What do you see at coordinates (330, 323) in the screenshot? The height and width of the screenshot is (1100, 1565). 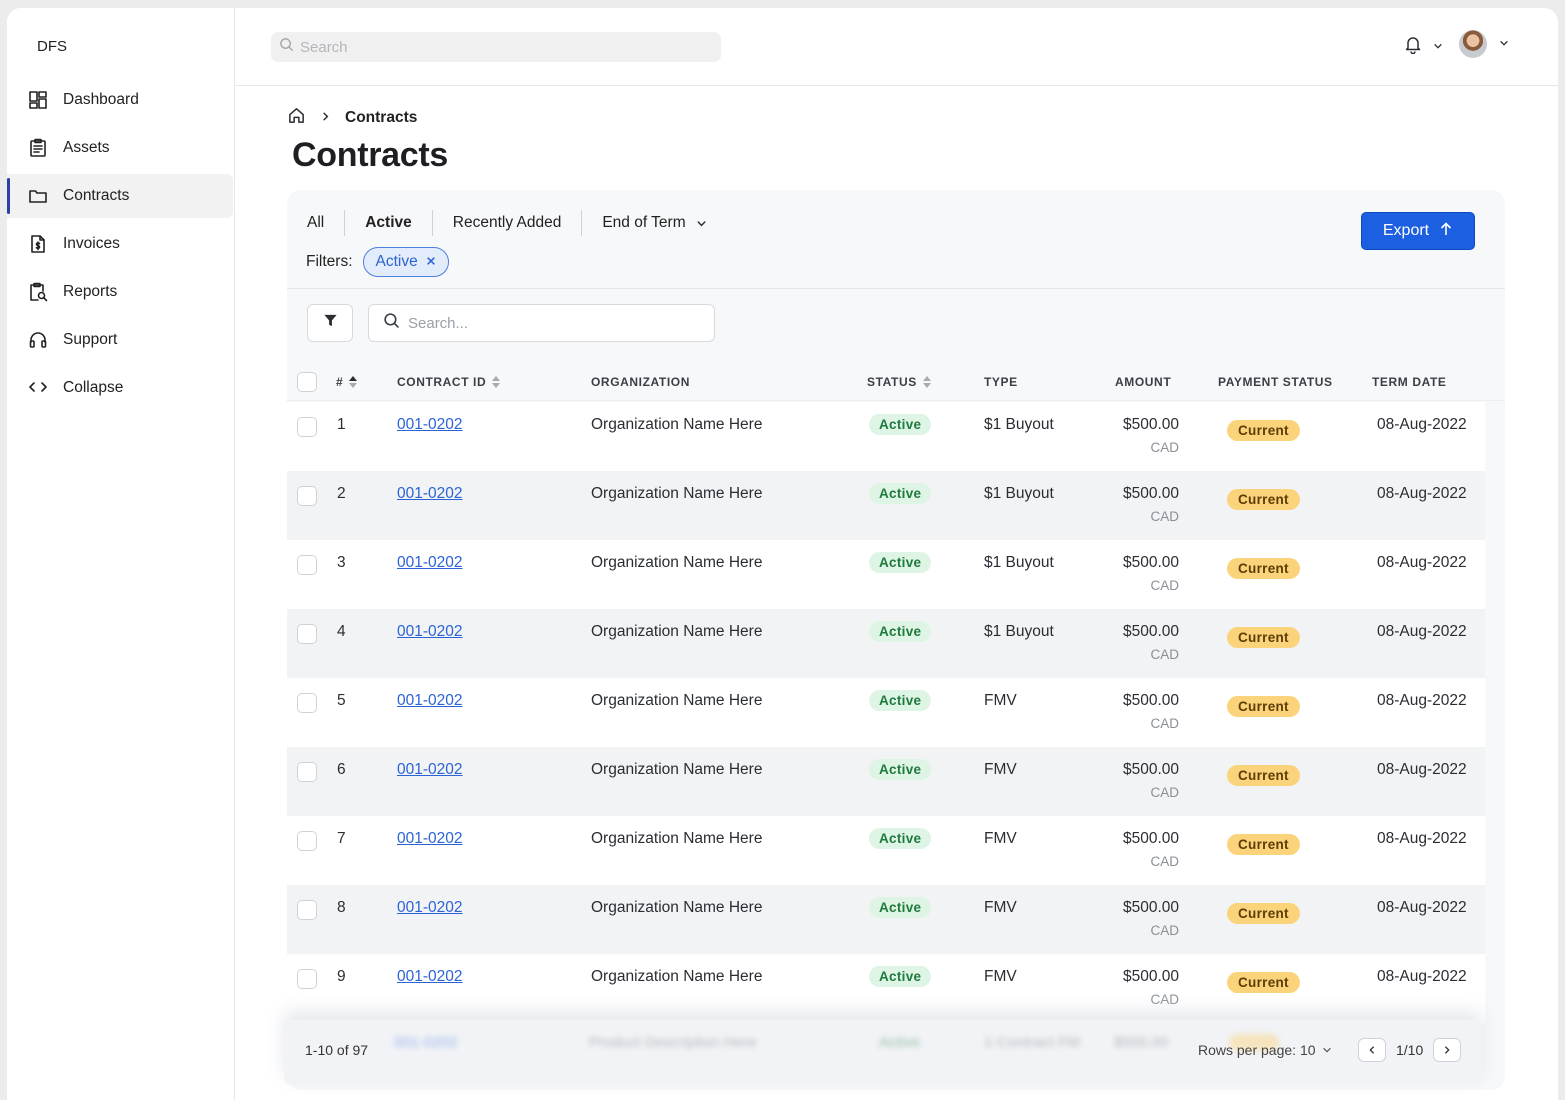 I see `filter-button` at bounding box center [330, 323].